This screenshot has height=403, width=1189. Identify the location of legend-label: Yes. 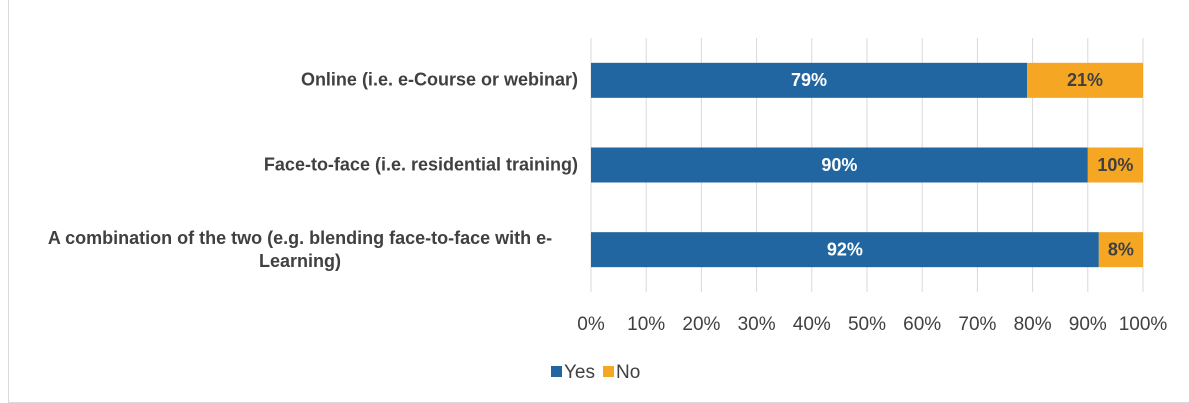
(579, 372).